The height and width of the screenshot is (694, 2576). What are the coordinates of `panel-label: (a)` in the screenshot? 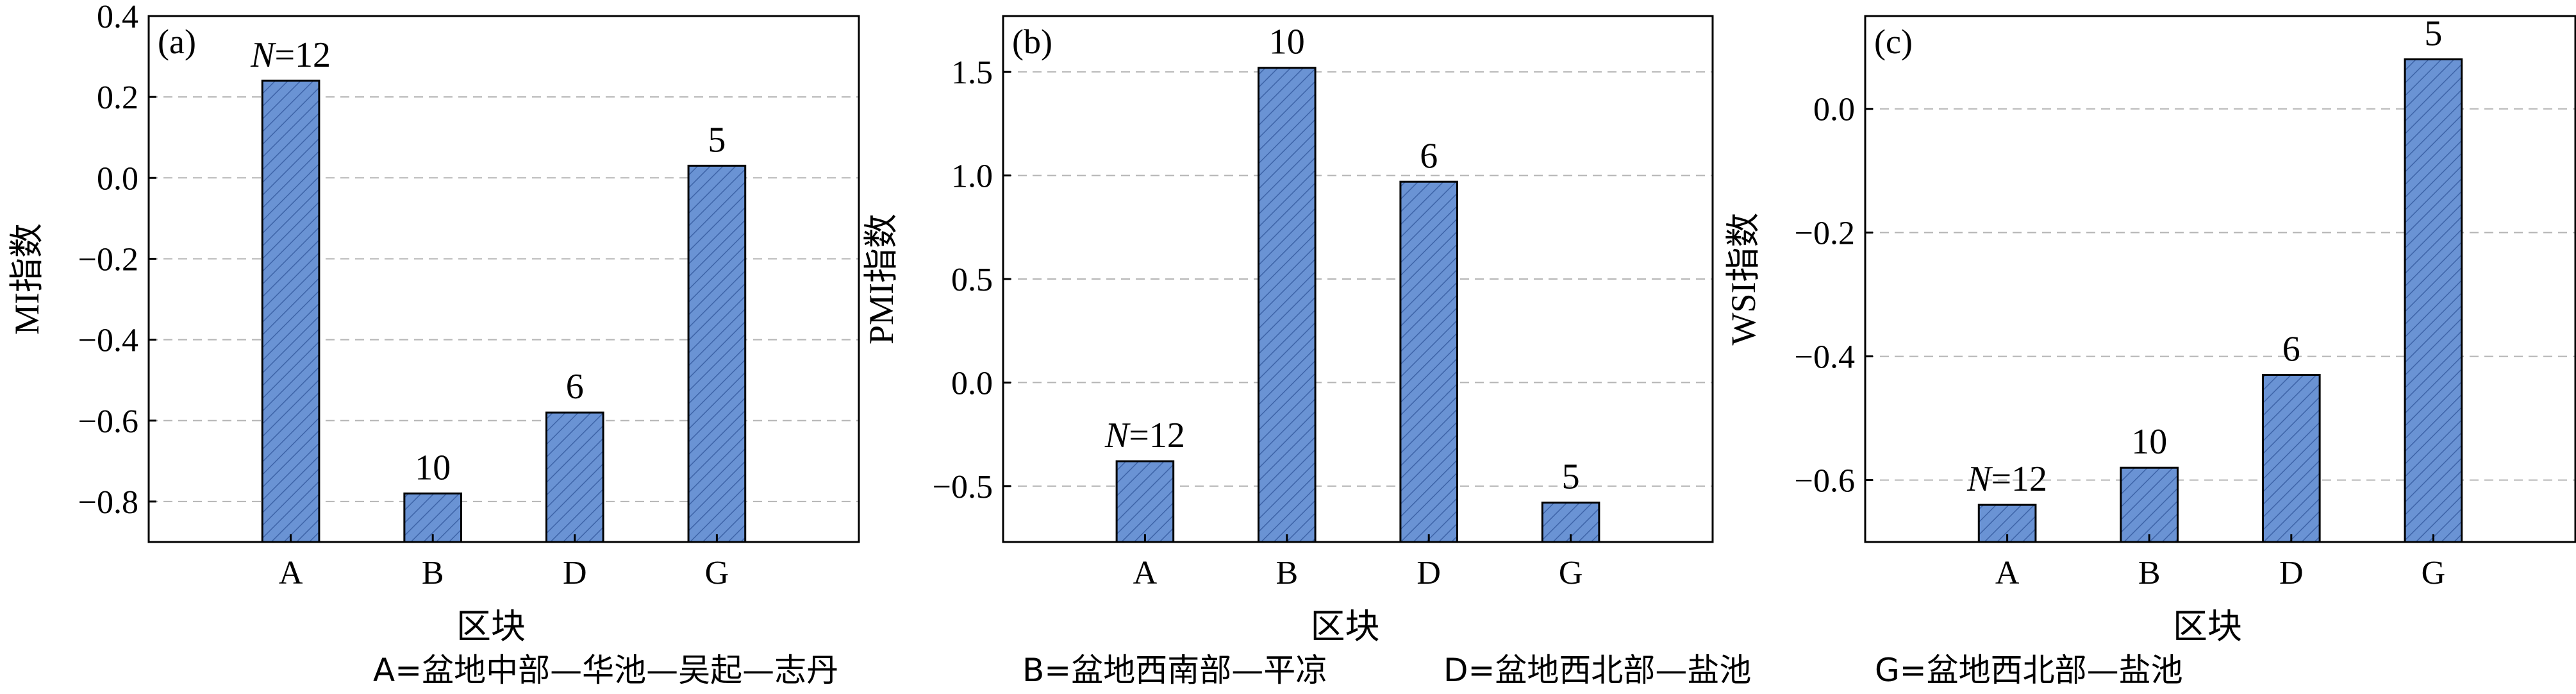 It's located at (177, 42).